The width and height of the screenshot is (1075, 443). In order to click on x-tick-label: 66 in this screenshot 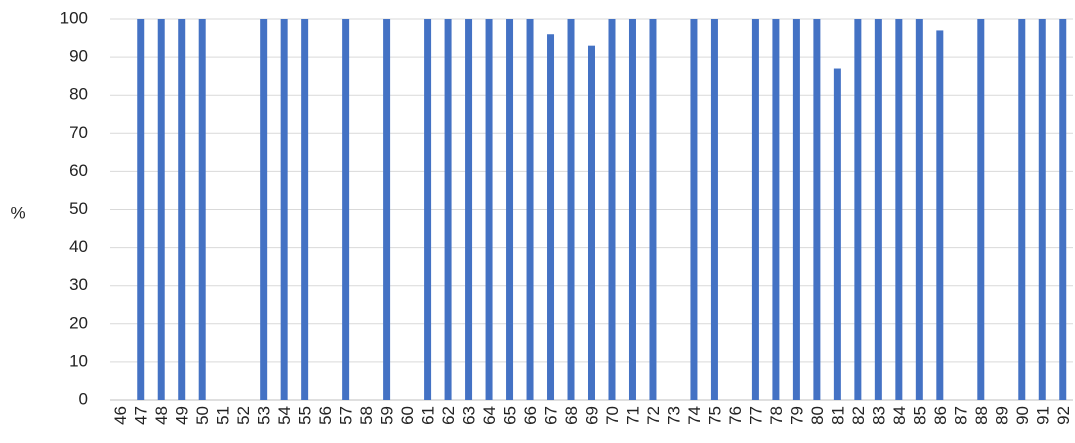, I will do `click(530, 415)`.